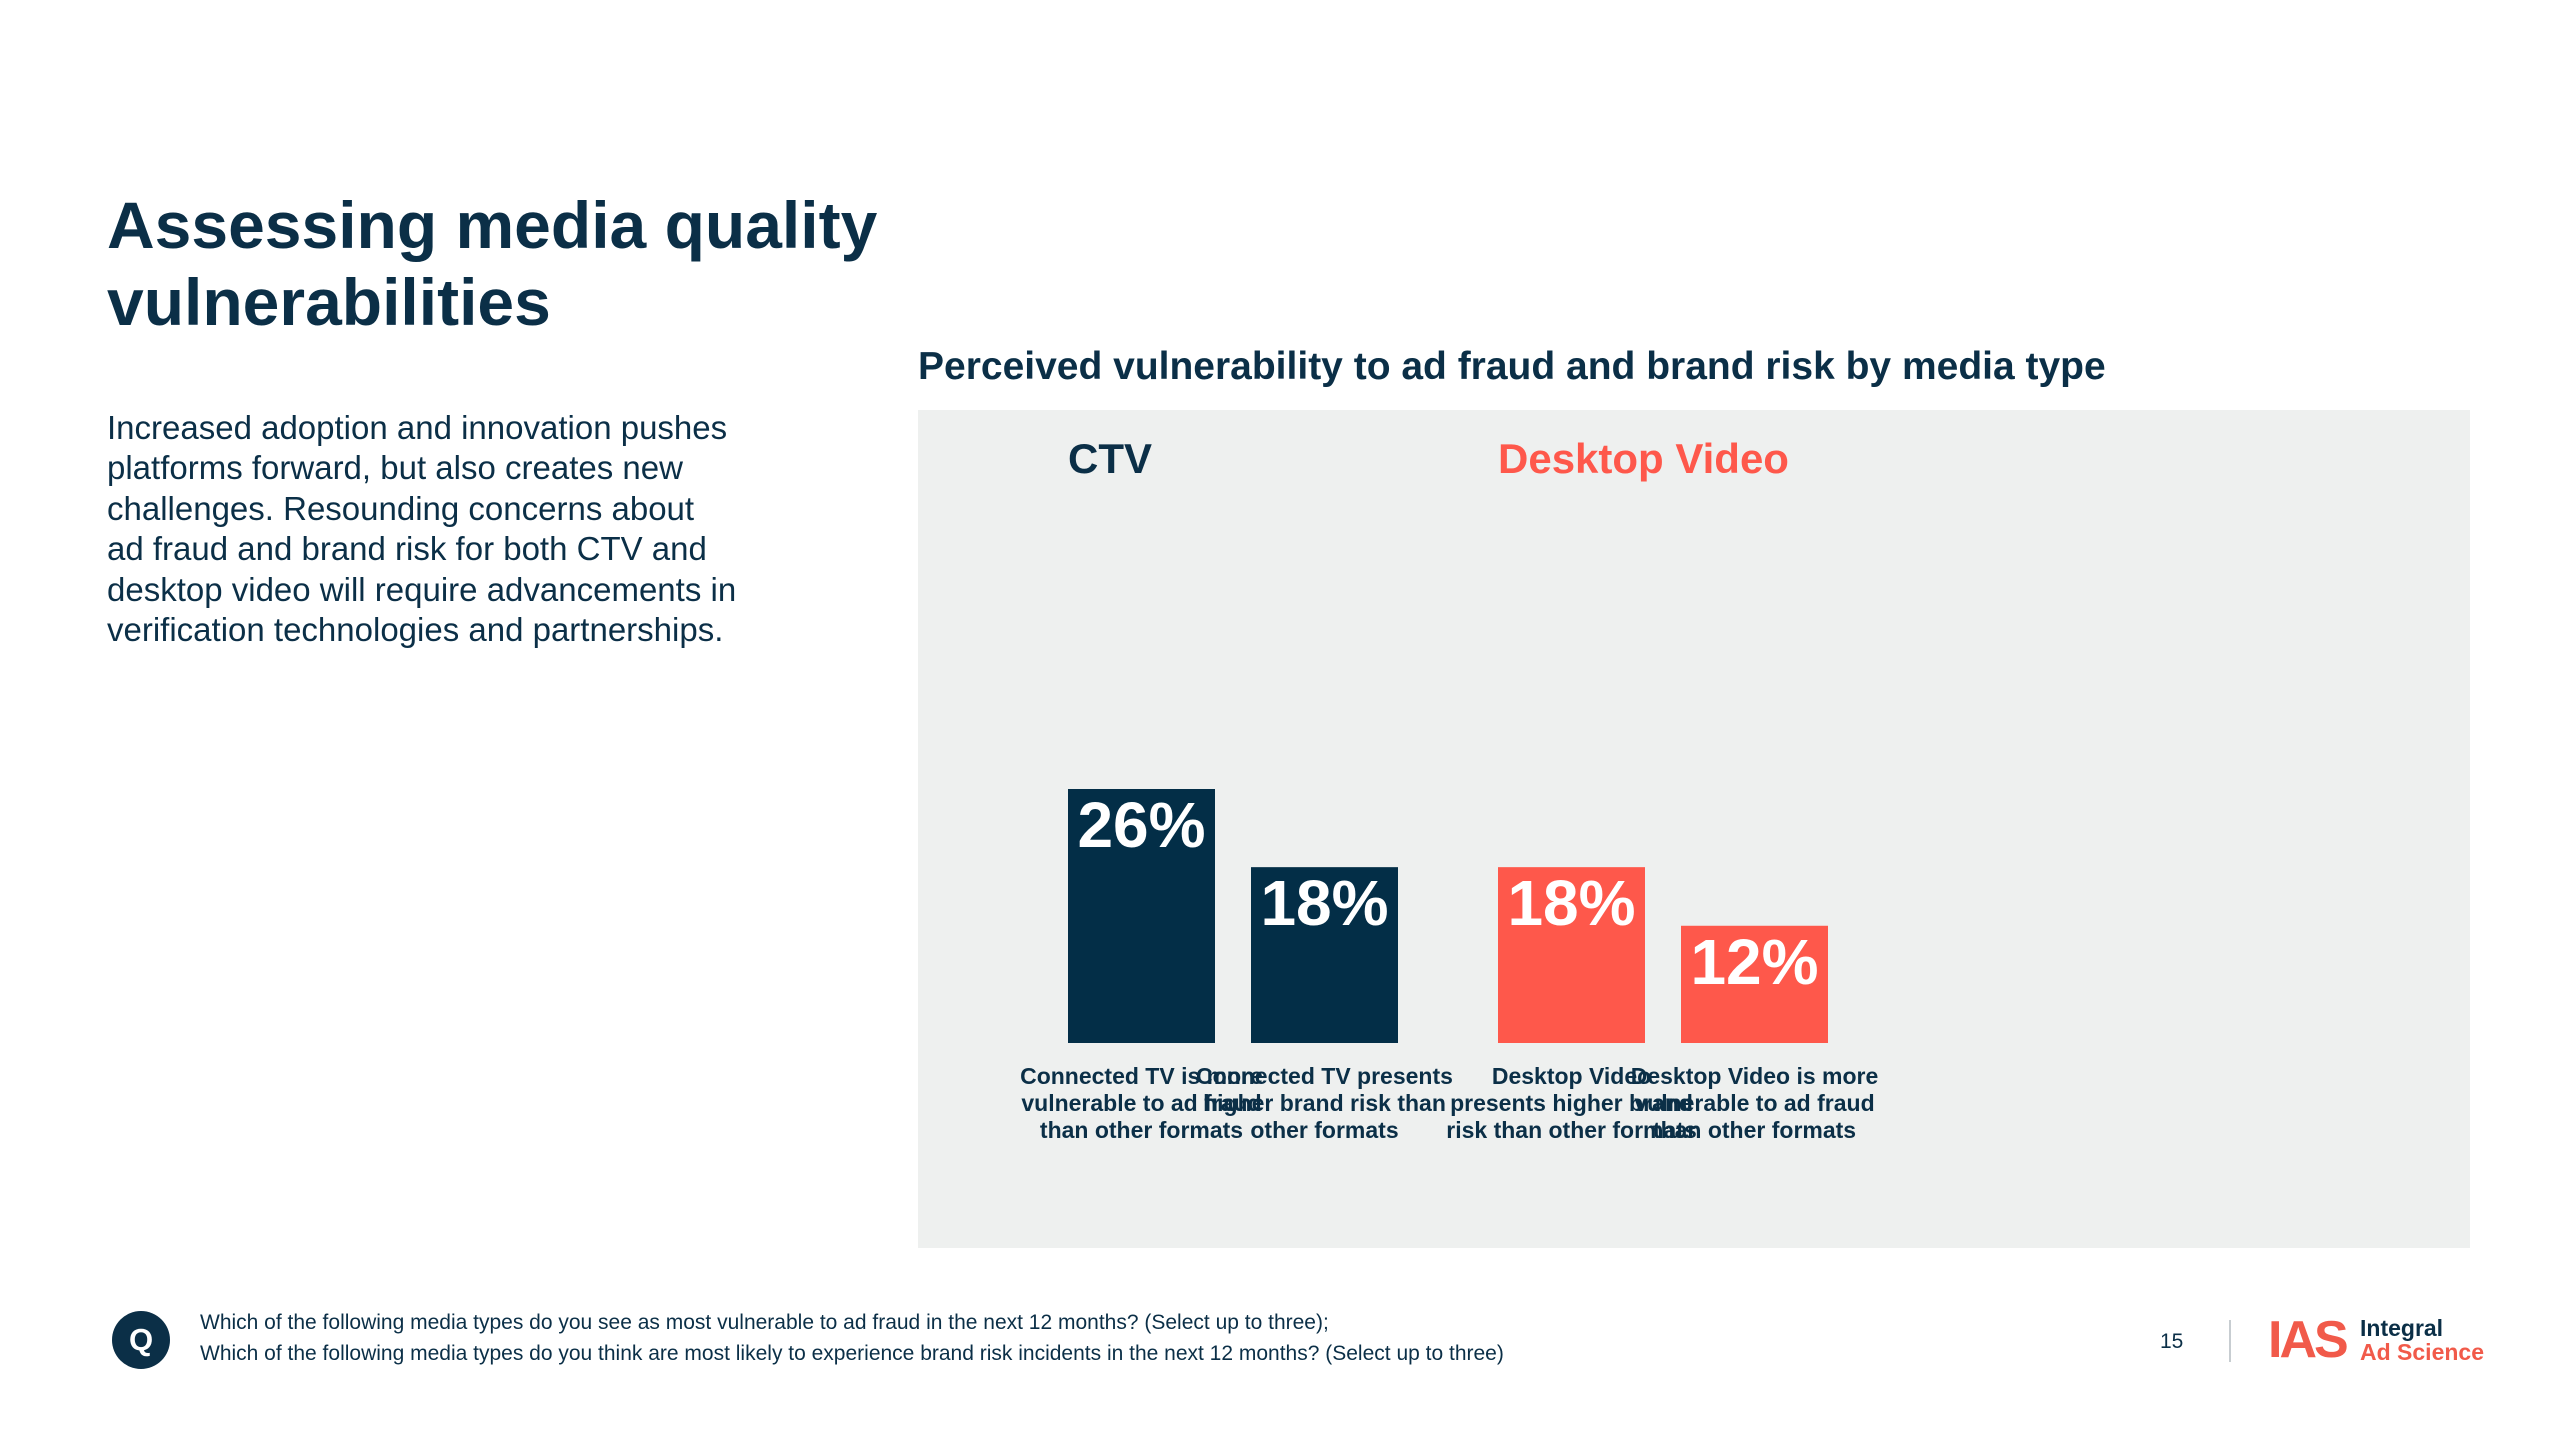 Image resolution: width=2560 pixels, height=1440 pixels. What do you see at coordinates (329, 302) in the screenshot?
I see `page-title-line-2: vulnerabilities` at bounding box center [329, 302].